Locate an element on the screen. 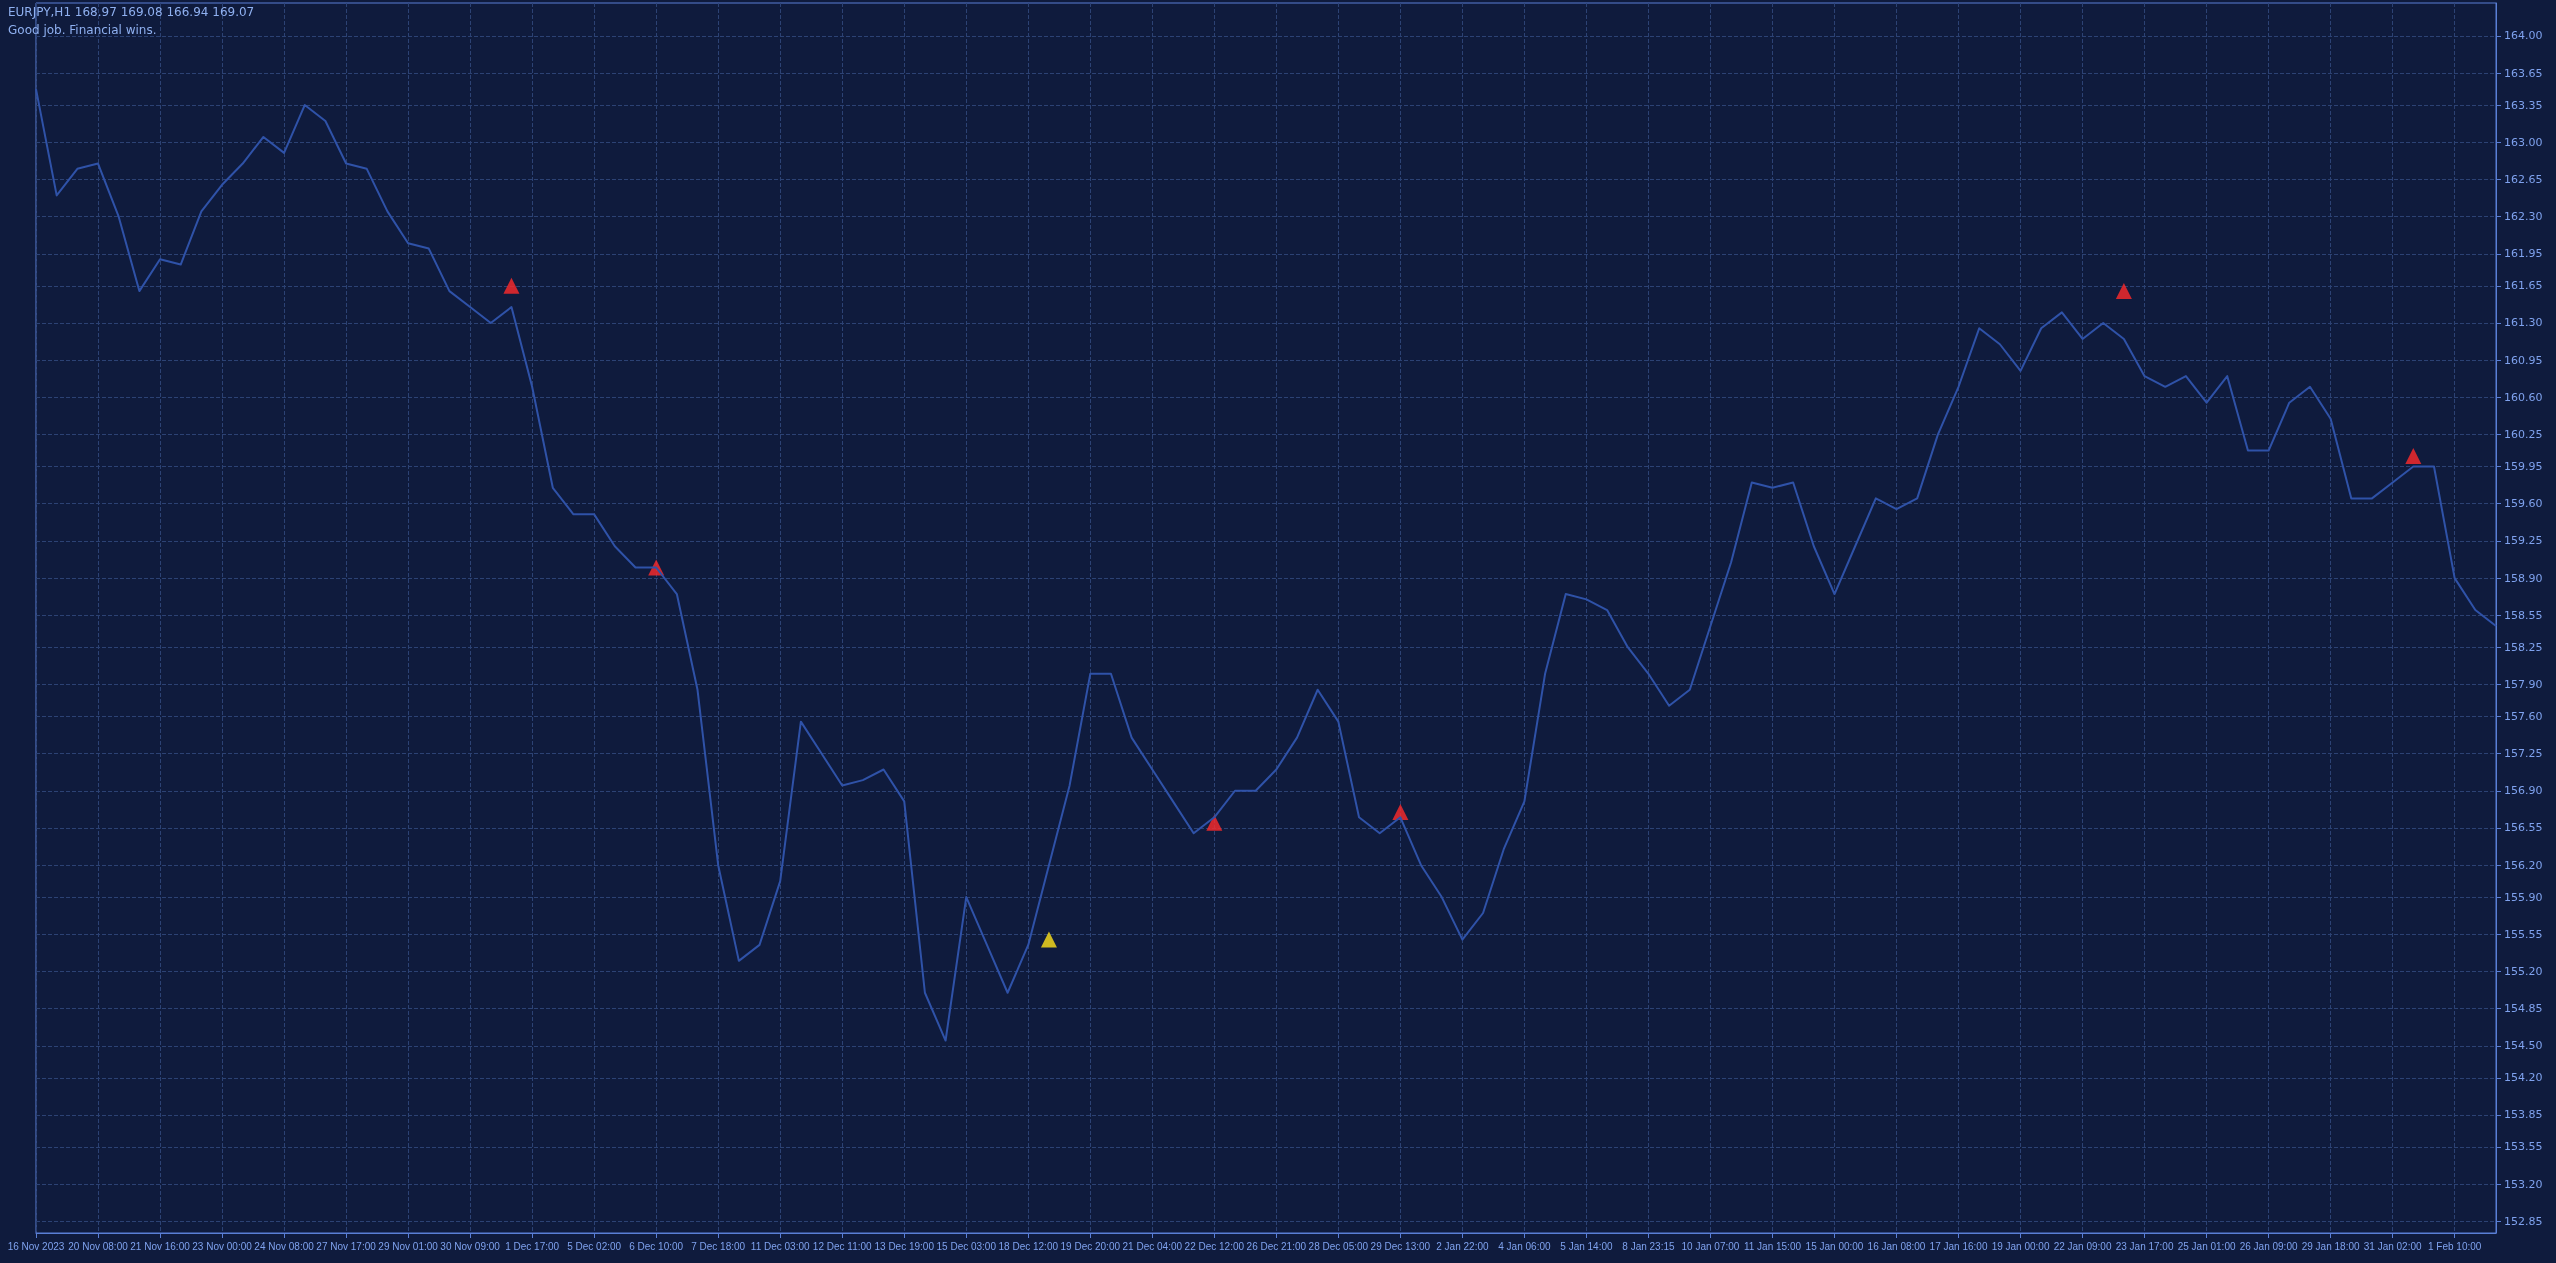  y-tick-label: 164.00 is located at coordinates (2523, 36).